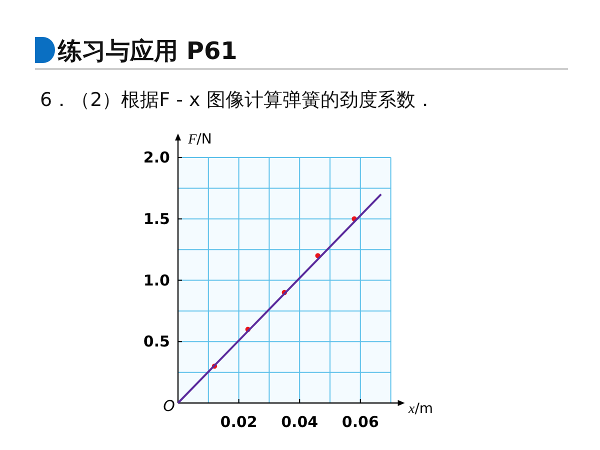  I want to click on chart-title: 练习与应用 P61, so click(147, 51).